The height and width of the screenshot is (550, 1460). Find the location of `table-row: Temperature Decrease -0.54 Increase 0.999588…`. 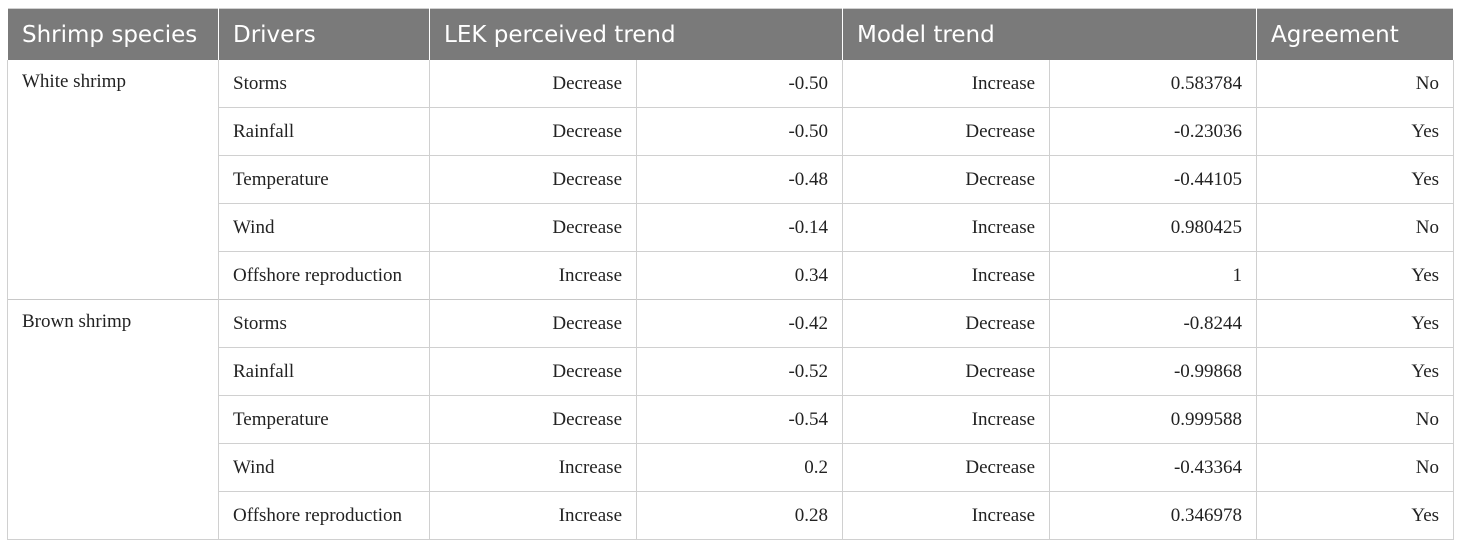

table-row: Temperature Decrease -0.54 Increase 0.999588… is located at coordinates (731, 419).